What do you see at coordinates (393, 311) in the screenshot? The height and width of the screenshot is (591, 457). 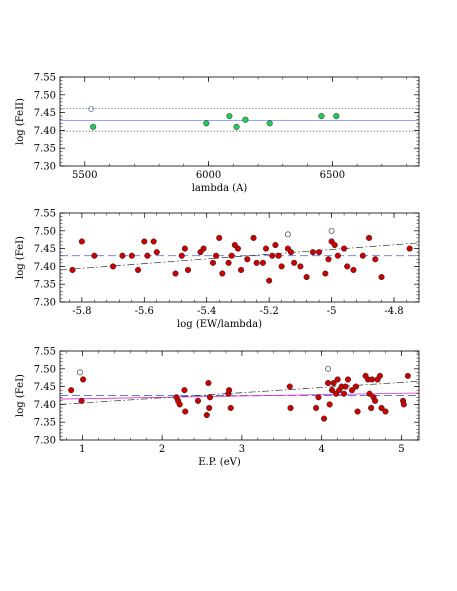 I see `x-tick-label: -4.8` at bounding box center [393, 311].